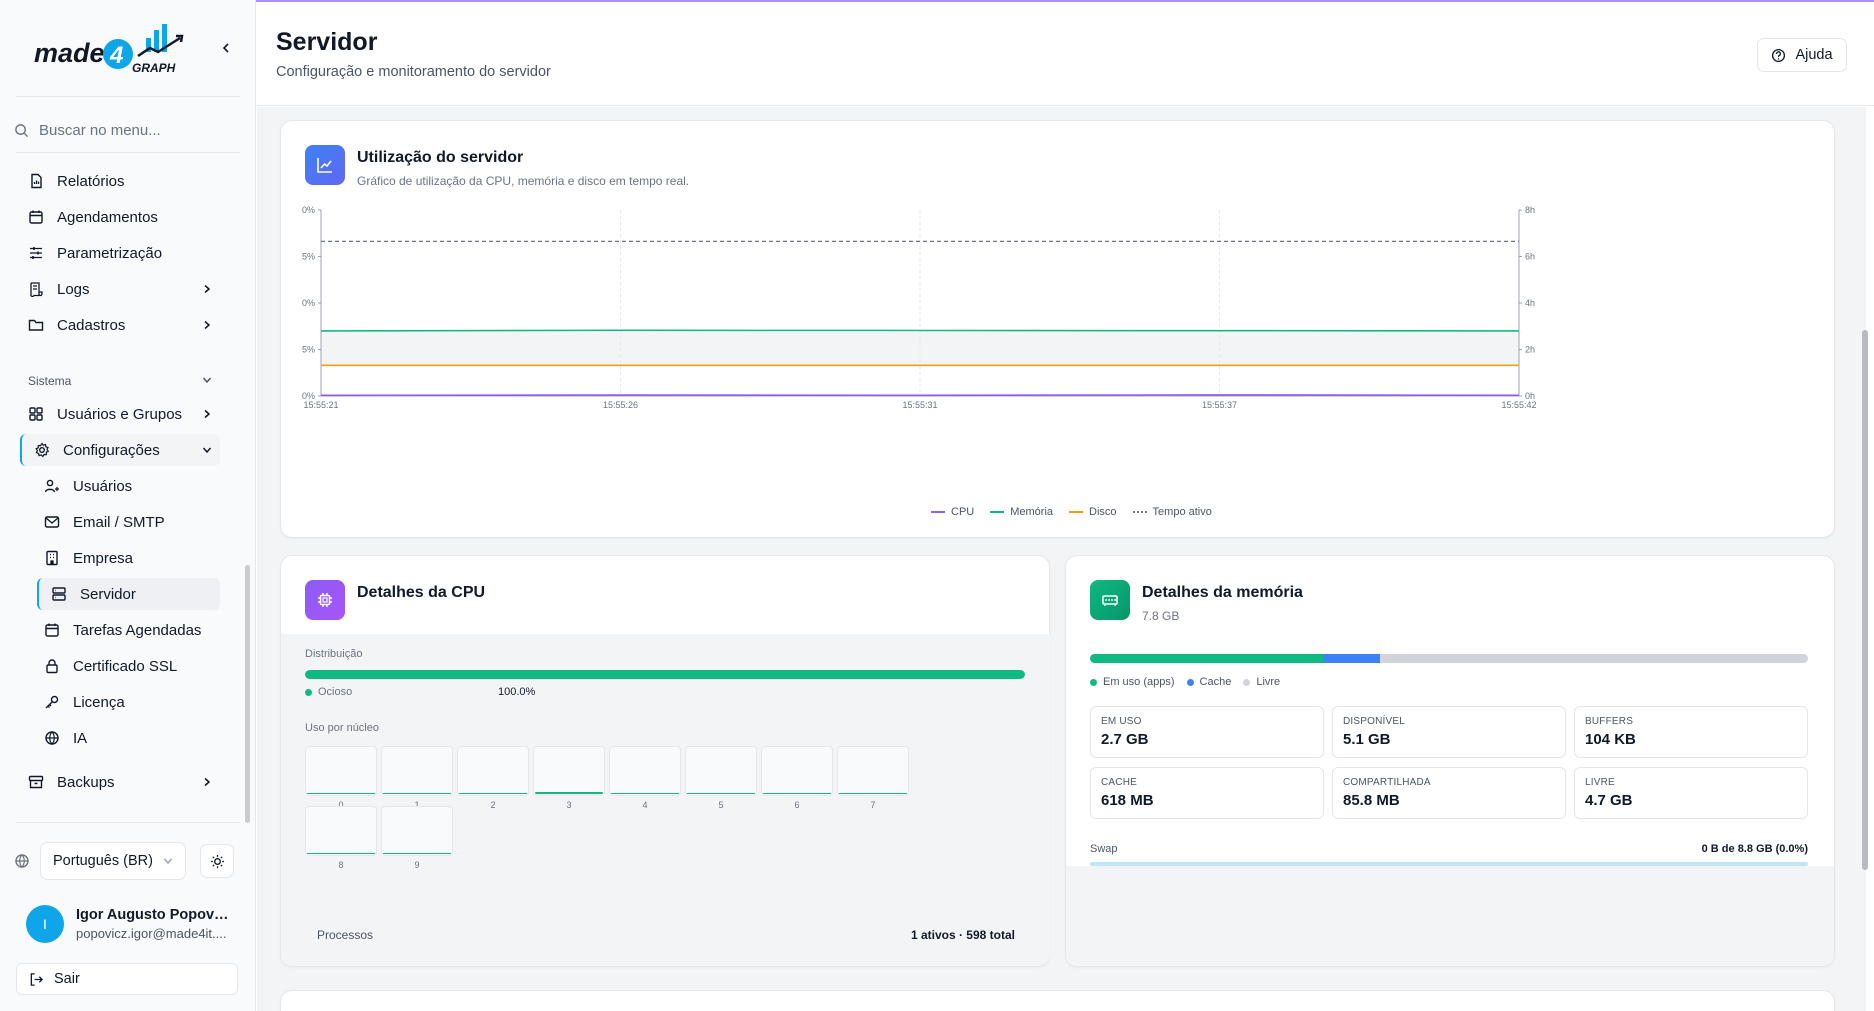 This screenshot has width=1874, height=1011. I want to click on stat-value: 4.7 GB, so click(1609, 800).